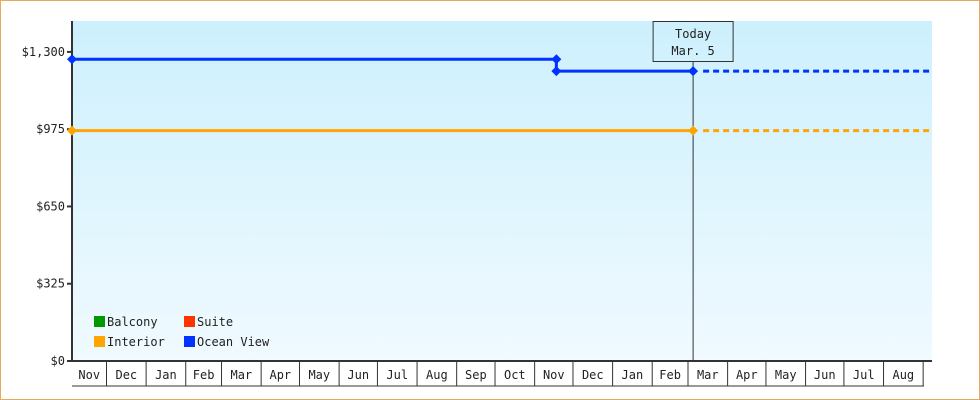 Image resolution: width=980 pixels, height=400 pixels. What do you see at coordinates (136, 342) in the screenshot?
I see `legend-label-interior: Interior` at bounding box center [136, 342].